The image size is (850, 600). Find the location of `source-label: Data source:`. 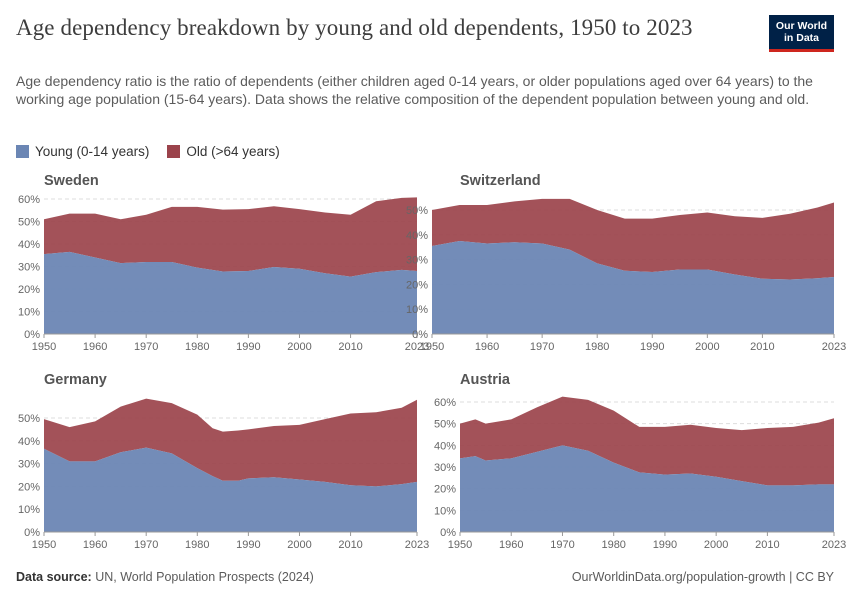

source-label: Data source: is located at coordinates (54, 577).